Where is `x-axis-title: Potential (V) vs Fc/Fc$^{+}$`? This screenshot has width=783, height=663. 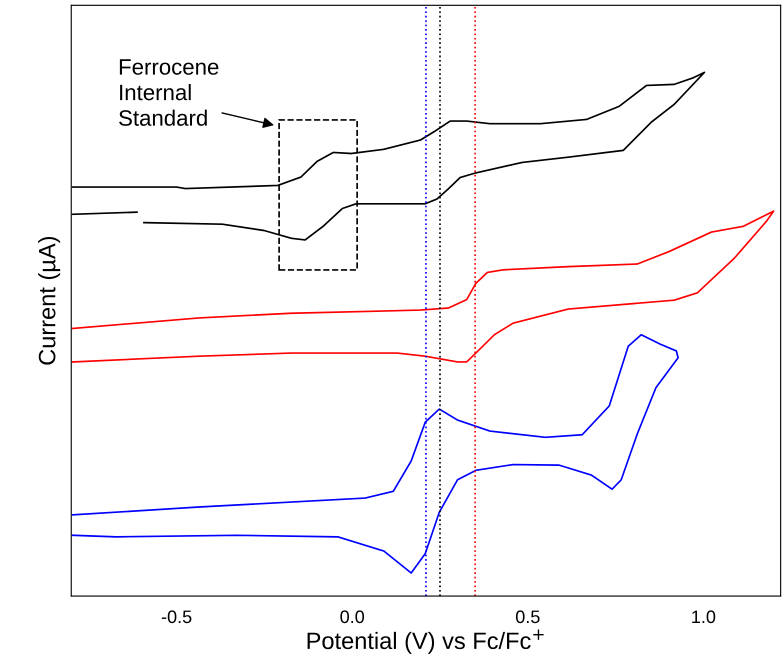 x-axis-title: Potential (V) vs Fc/Fc$^{+}$ is located at coordinates (426, 642).